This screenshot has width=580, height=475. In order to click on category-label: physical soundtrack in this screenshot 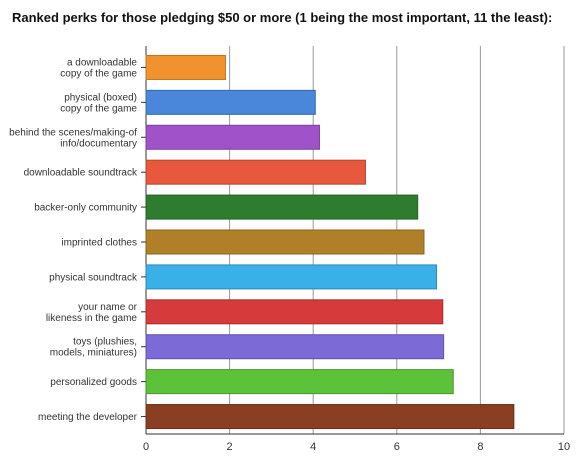, I will do `click(93, 277)`.